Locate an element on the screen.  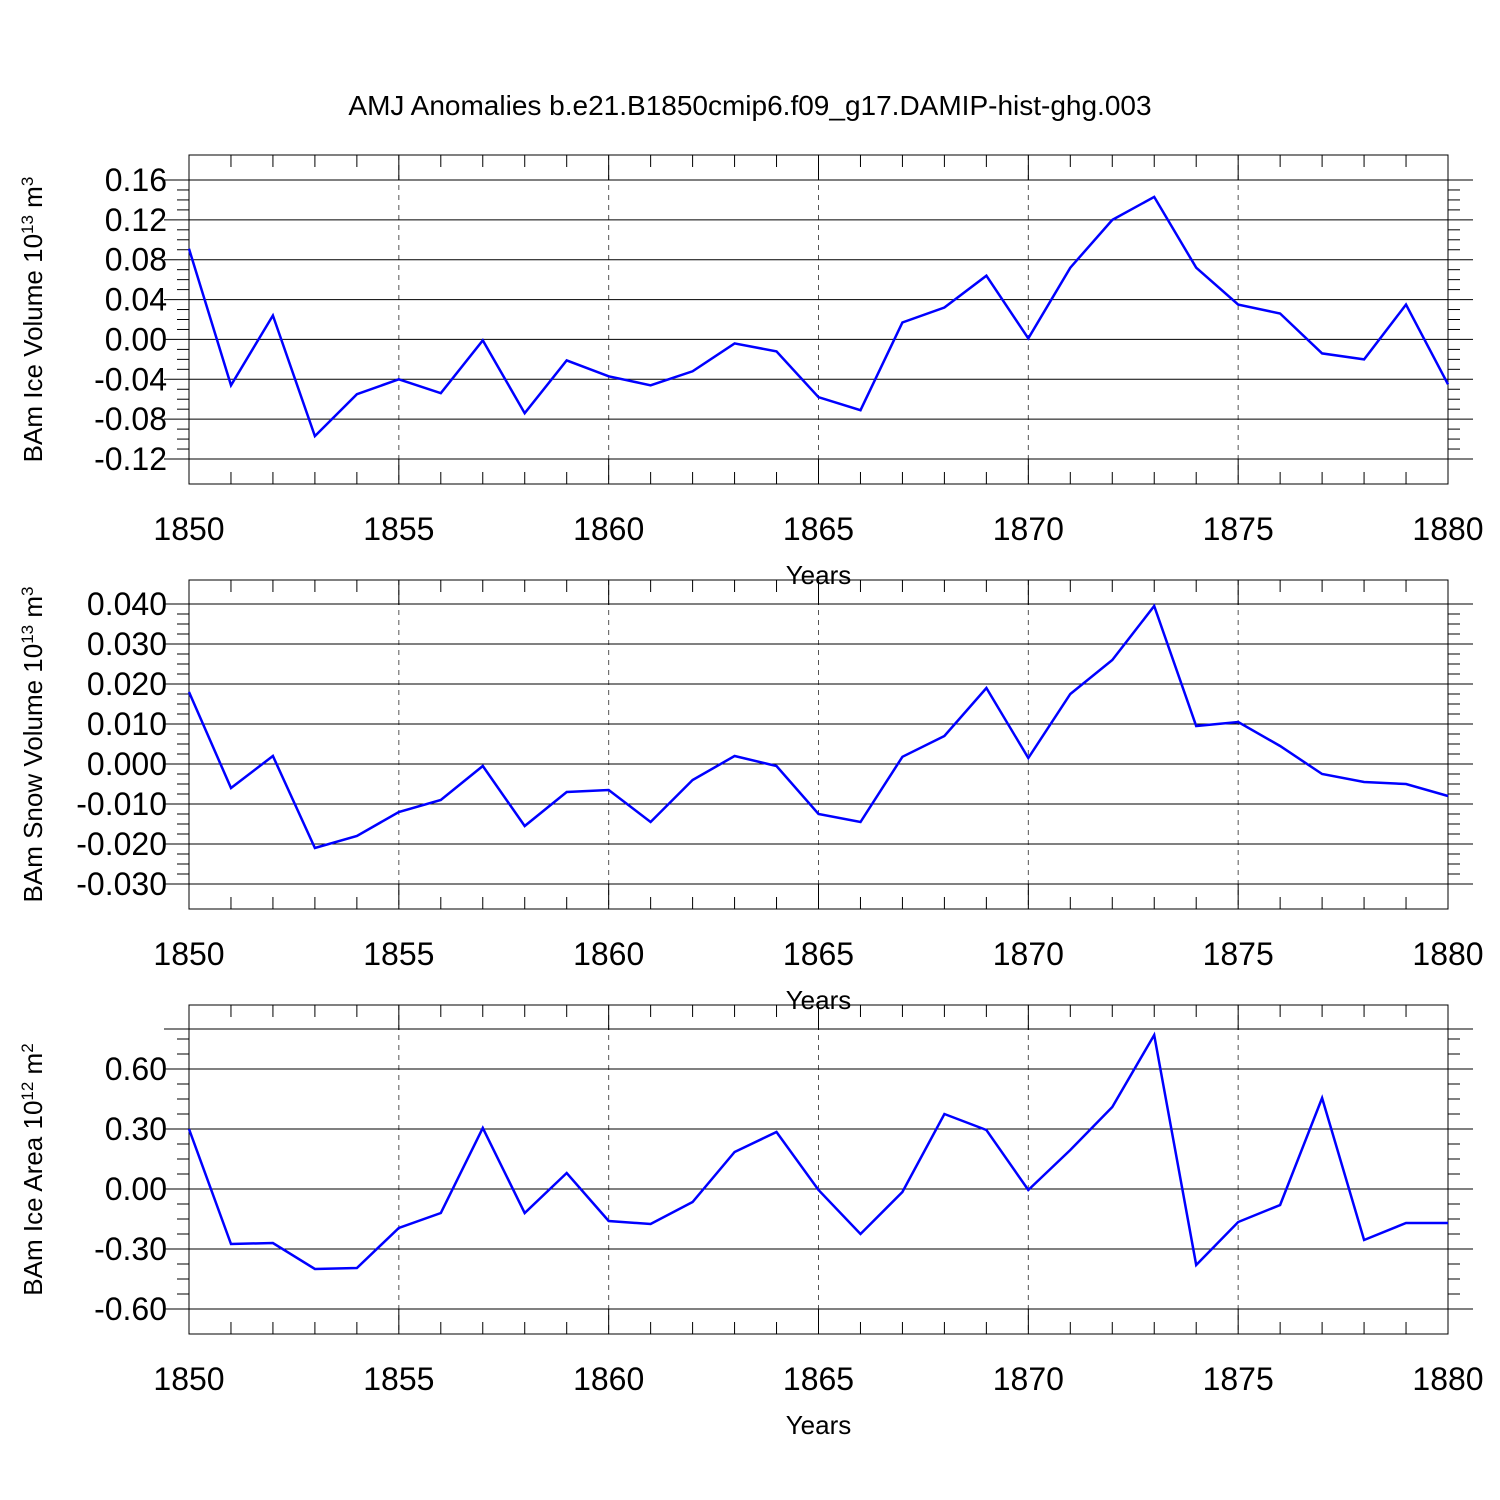
y-tick-label: 0.040 is located at coordinates (127, 604).